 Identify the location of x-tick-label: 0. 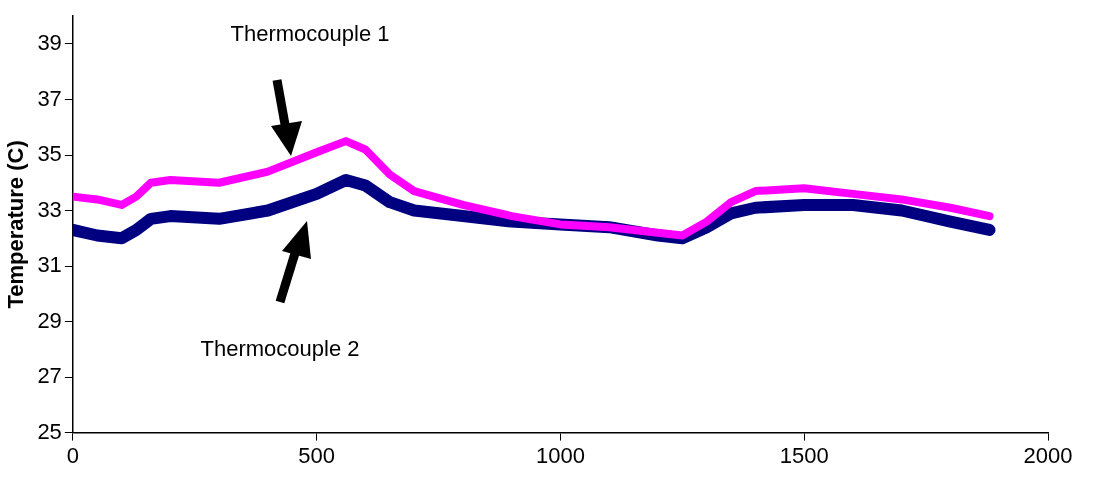
(72, 455).